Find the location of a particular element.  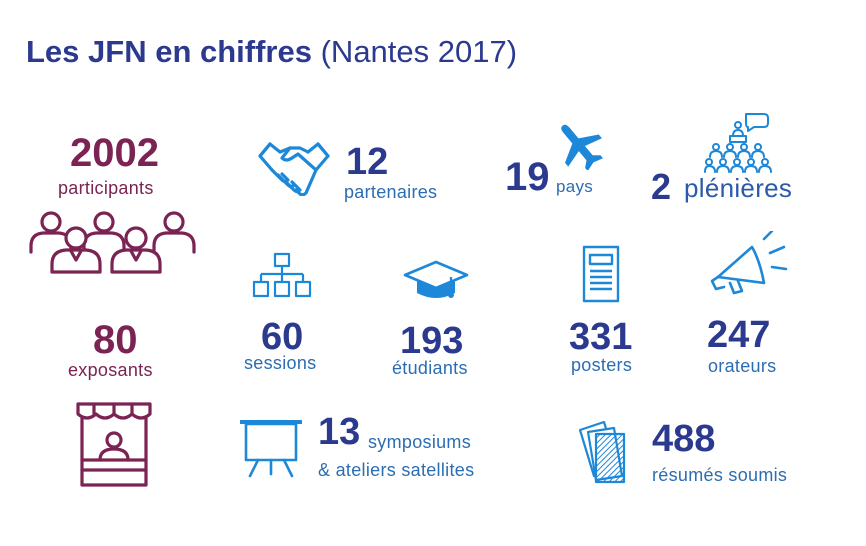

graduation-cap-icon is located at coordinates (436, 279).